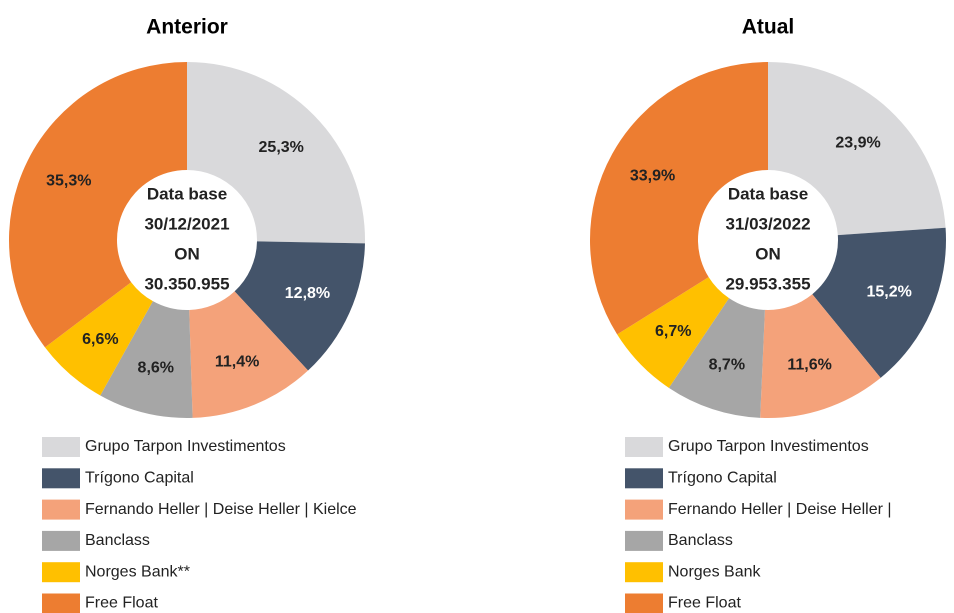 The height and width of the screenshot is (613, 954). What do you see at coordinates (221, 509) in the screenshot?
I see `legend-label: Fernando Heller | Deise Heller | Kielce` at bounding box center [221, 509].